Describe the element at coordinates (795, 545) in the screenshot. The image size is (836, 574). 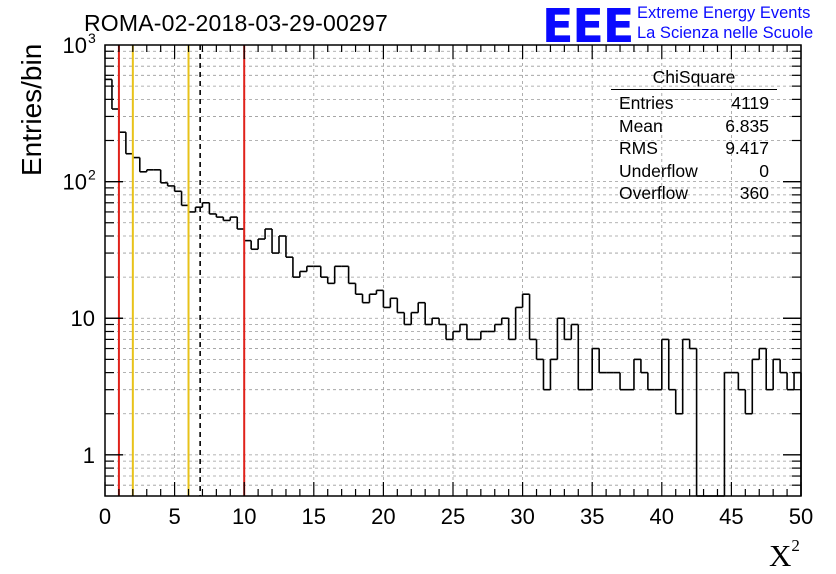
I see `x-axis-label-exponent: 2` at that location.